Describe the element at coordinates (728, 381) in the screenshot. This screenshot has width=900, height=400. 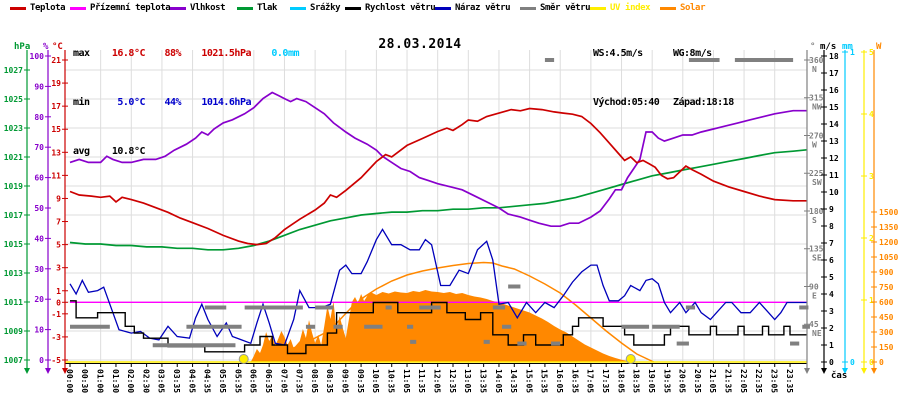
I see `svg-text: 21:35` at that location.